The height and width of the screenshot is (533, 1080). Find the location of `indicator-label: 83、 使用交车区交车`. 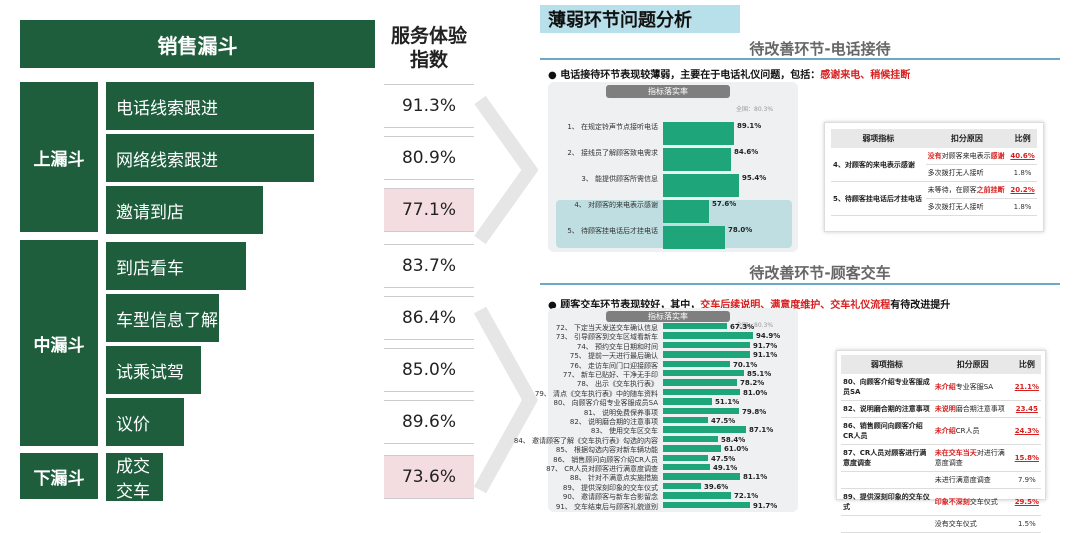

indicator-label: 83、 使用交车区交车 is located at coordinates (624, 431).